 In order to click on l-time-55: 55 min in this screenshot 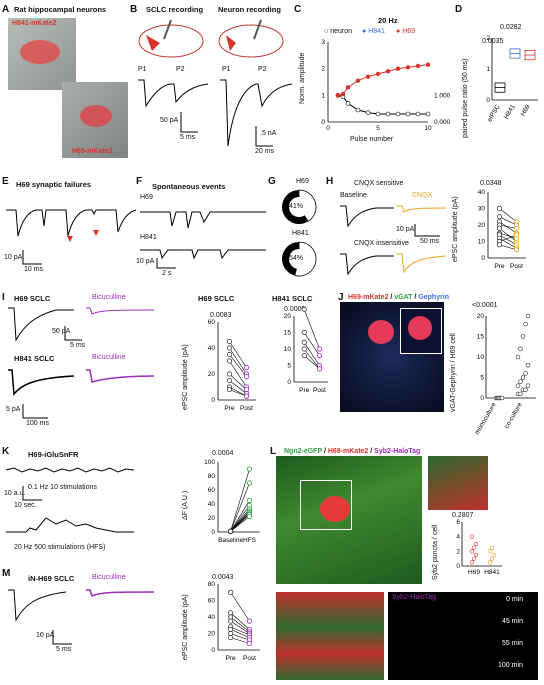, I will do `click(513, 643)`.